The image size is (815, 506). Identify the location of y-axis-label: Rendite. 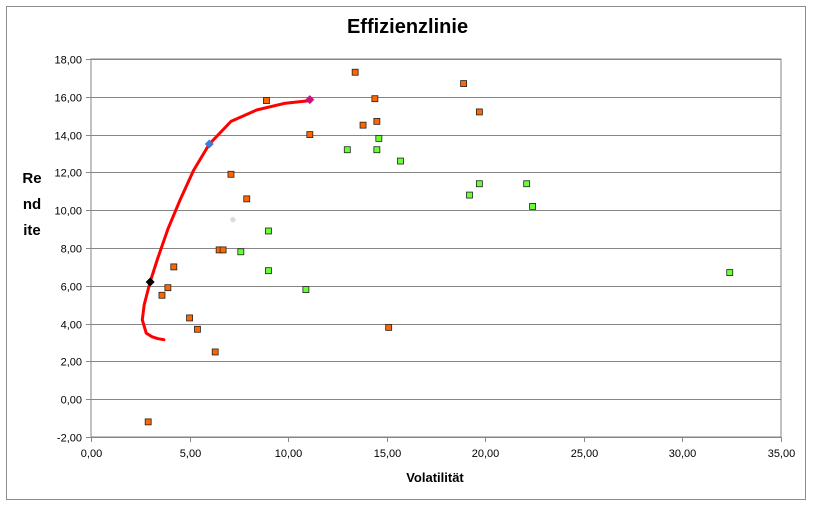
(32, 204).